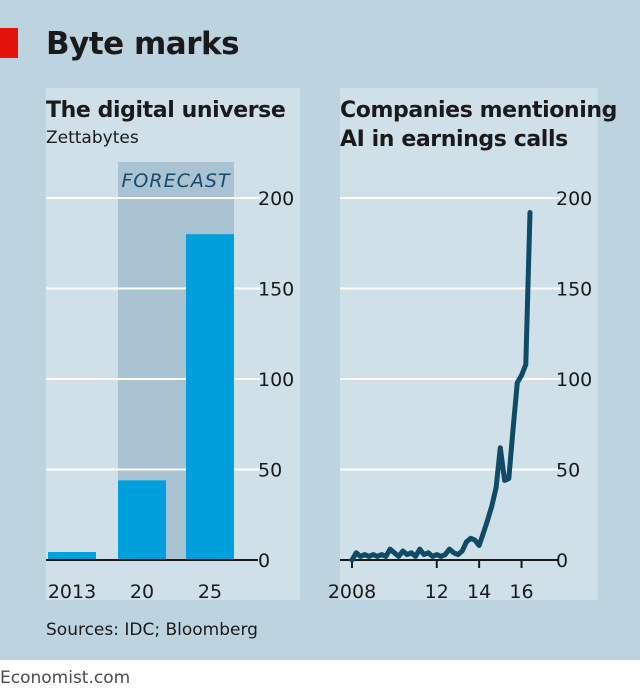 This screenshot has width=640, height=700. Describe the element at coordinates (437, 592) in the screenshot. I see `right-x-tick-label: 12` at that location.